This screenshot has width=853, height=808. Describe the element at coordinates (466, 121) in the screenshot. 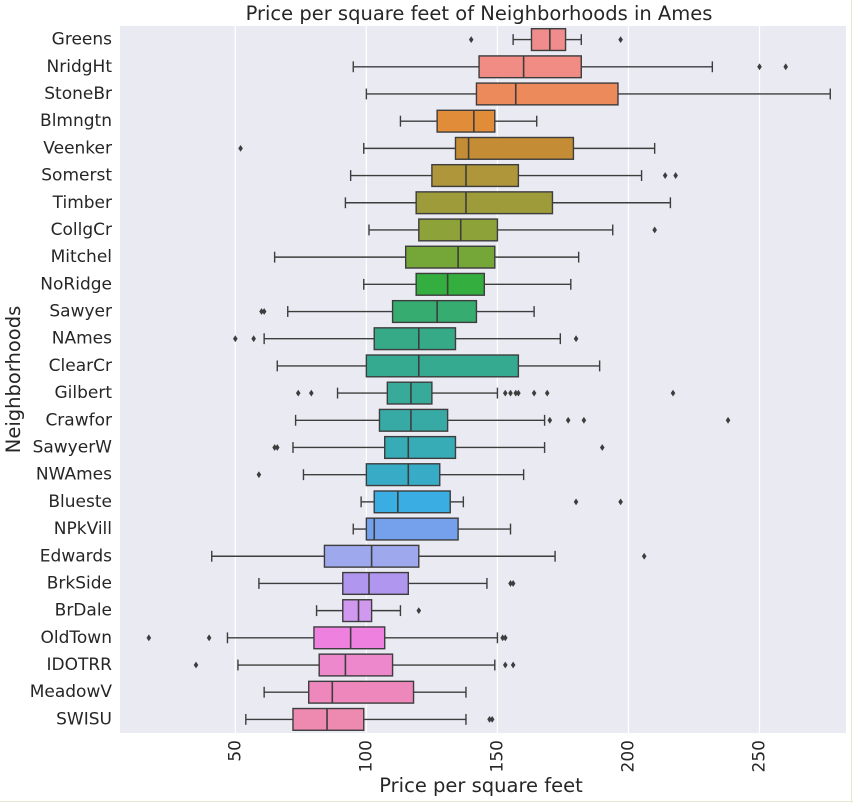

I see `iqr-box-blmngtn` at that location.